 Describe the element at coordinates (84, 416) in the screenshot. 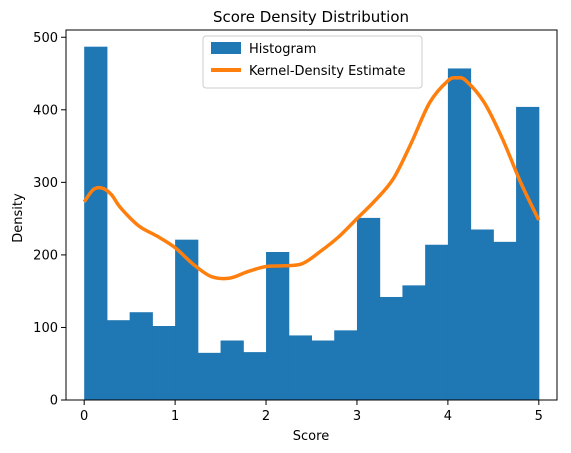

I see `x-tick-label: 0` at that location.